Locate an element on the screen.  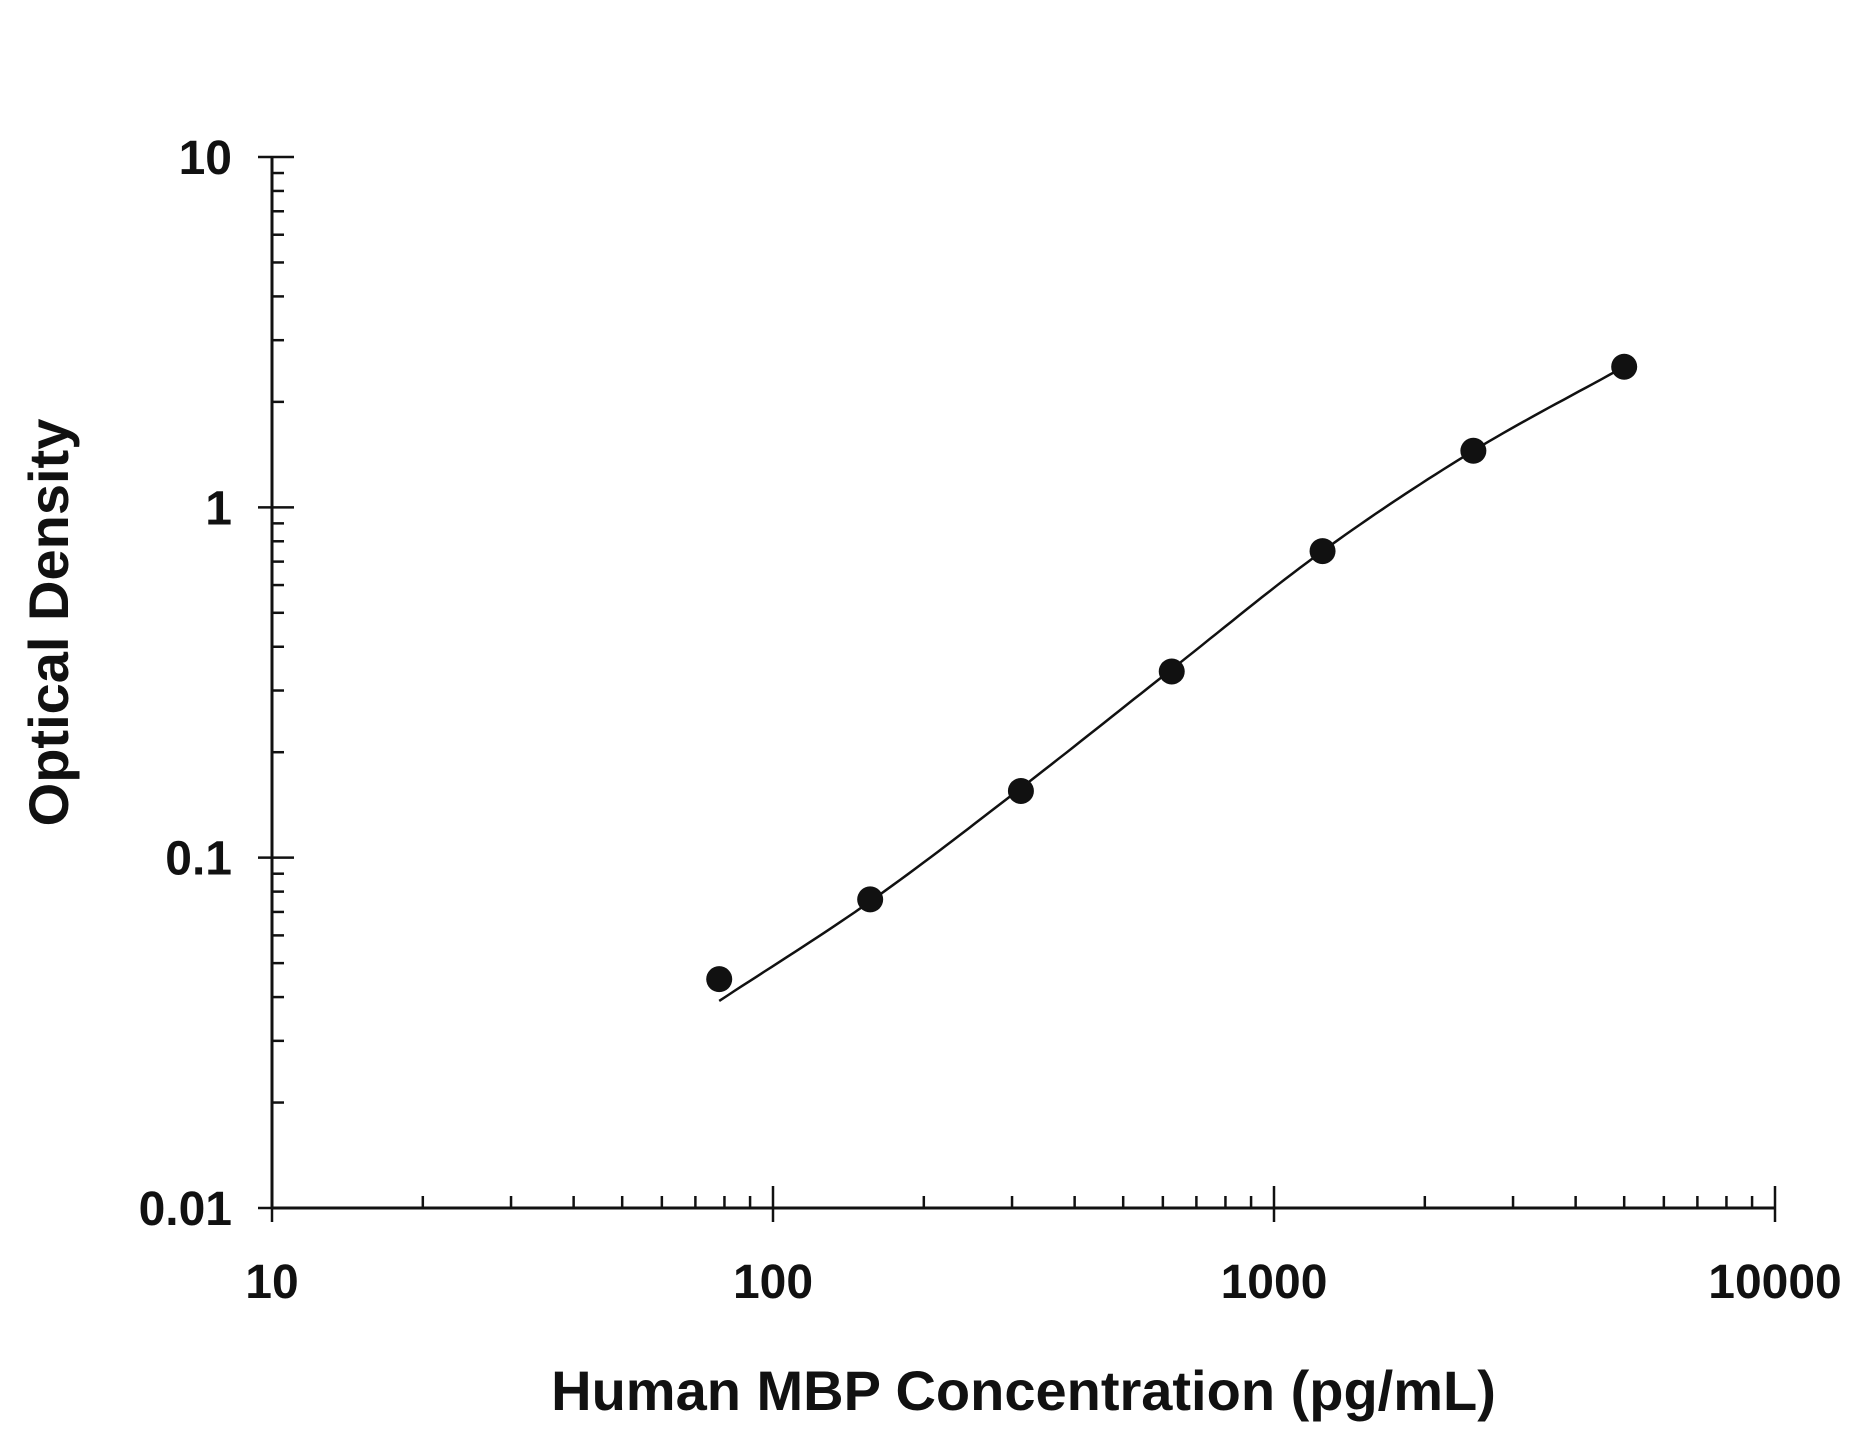
x-axis-minor-ticks is located at coordinates (1087, 1202).